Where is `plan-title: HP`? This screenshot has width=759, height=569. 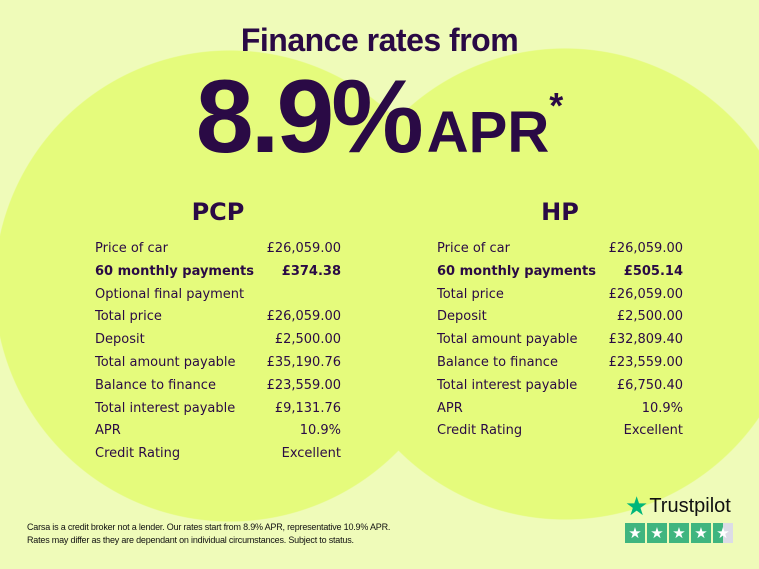
plan-title: HP is located at coordinates (560, 212).